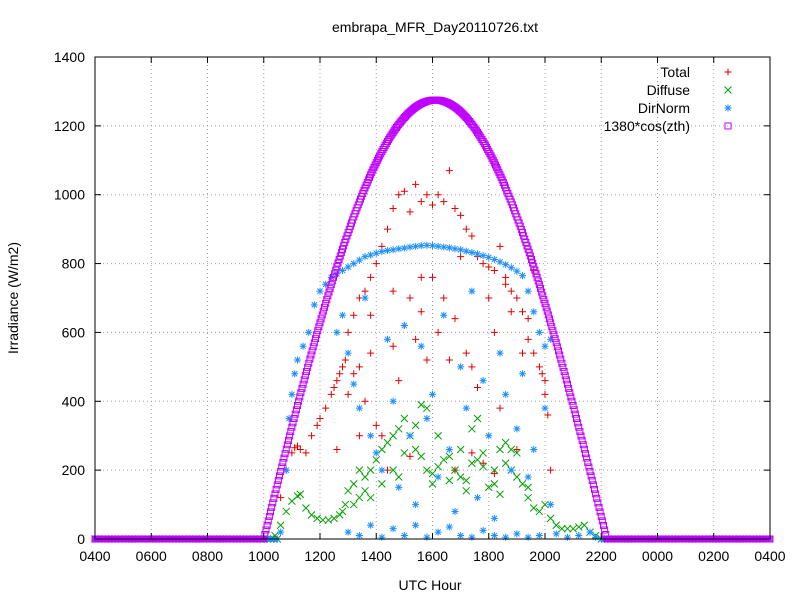  Describe the element at coordinates (647, 126) in the screenshot. I see `legend-label: 1380*cos(zth)` at that location.